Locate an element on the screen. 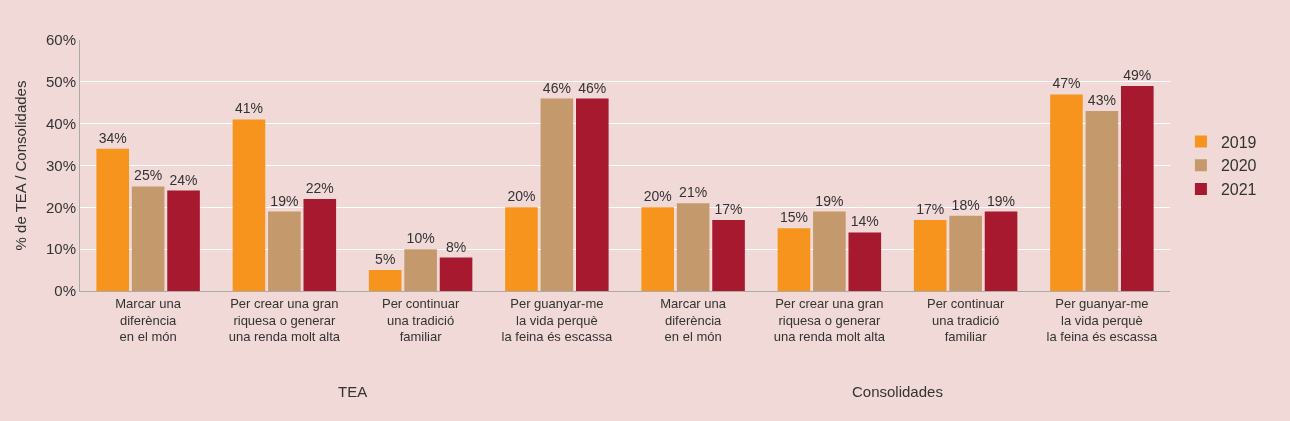 This screenshot has width=1290, height=421. data-label: 25% is located at coordinates (148, 175).